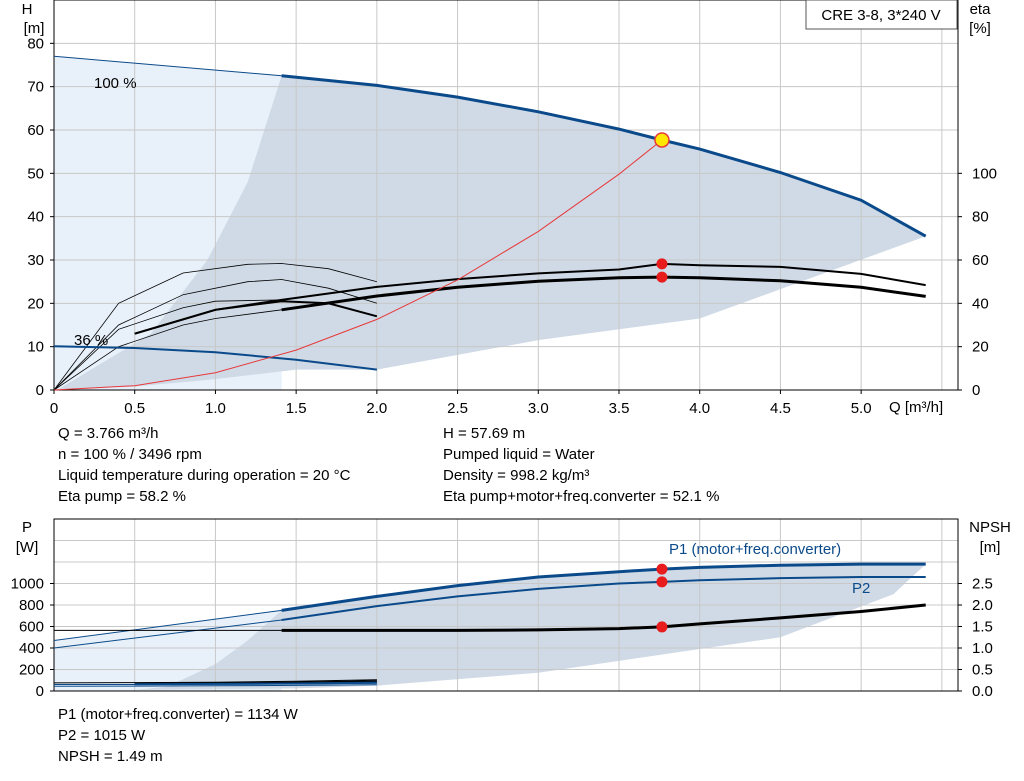 The height and width of the screenshot is (781, 1024). I want to click on p2-curve, so click(603, 598).